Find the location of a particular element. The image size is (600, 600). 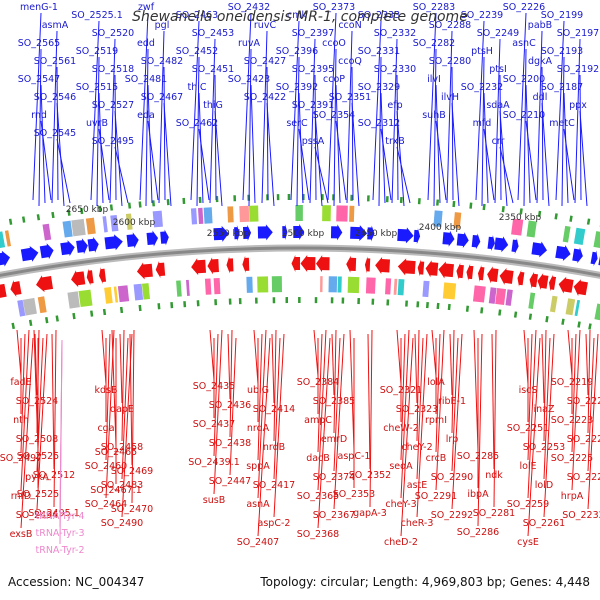

reverse-gene-label: ampC is located at coordinates (318, 420).